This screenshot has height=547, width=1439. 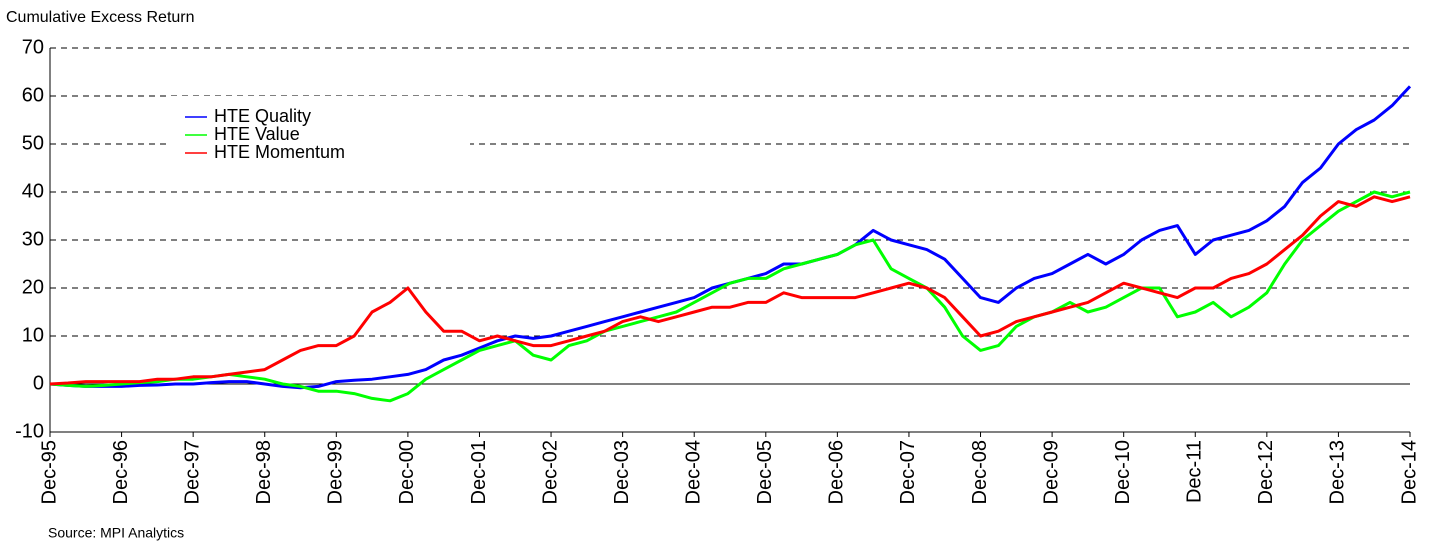 I want to click on y-tick-label: 60, so click(x=33, y=95).